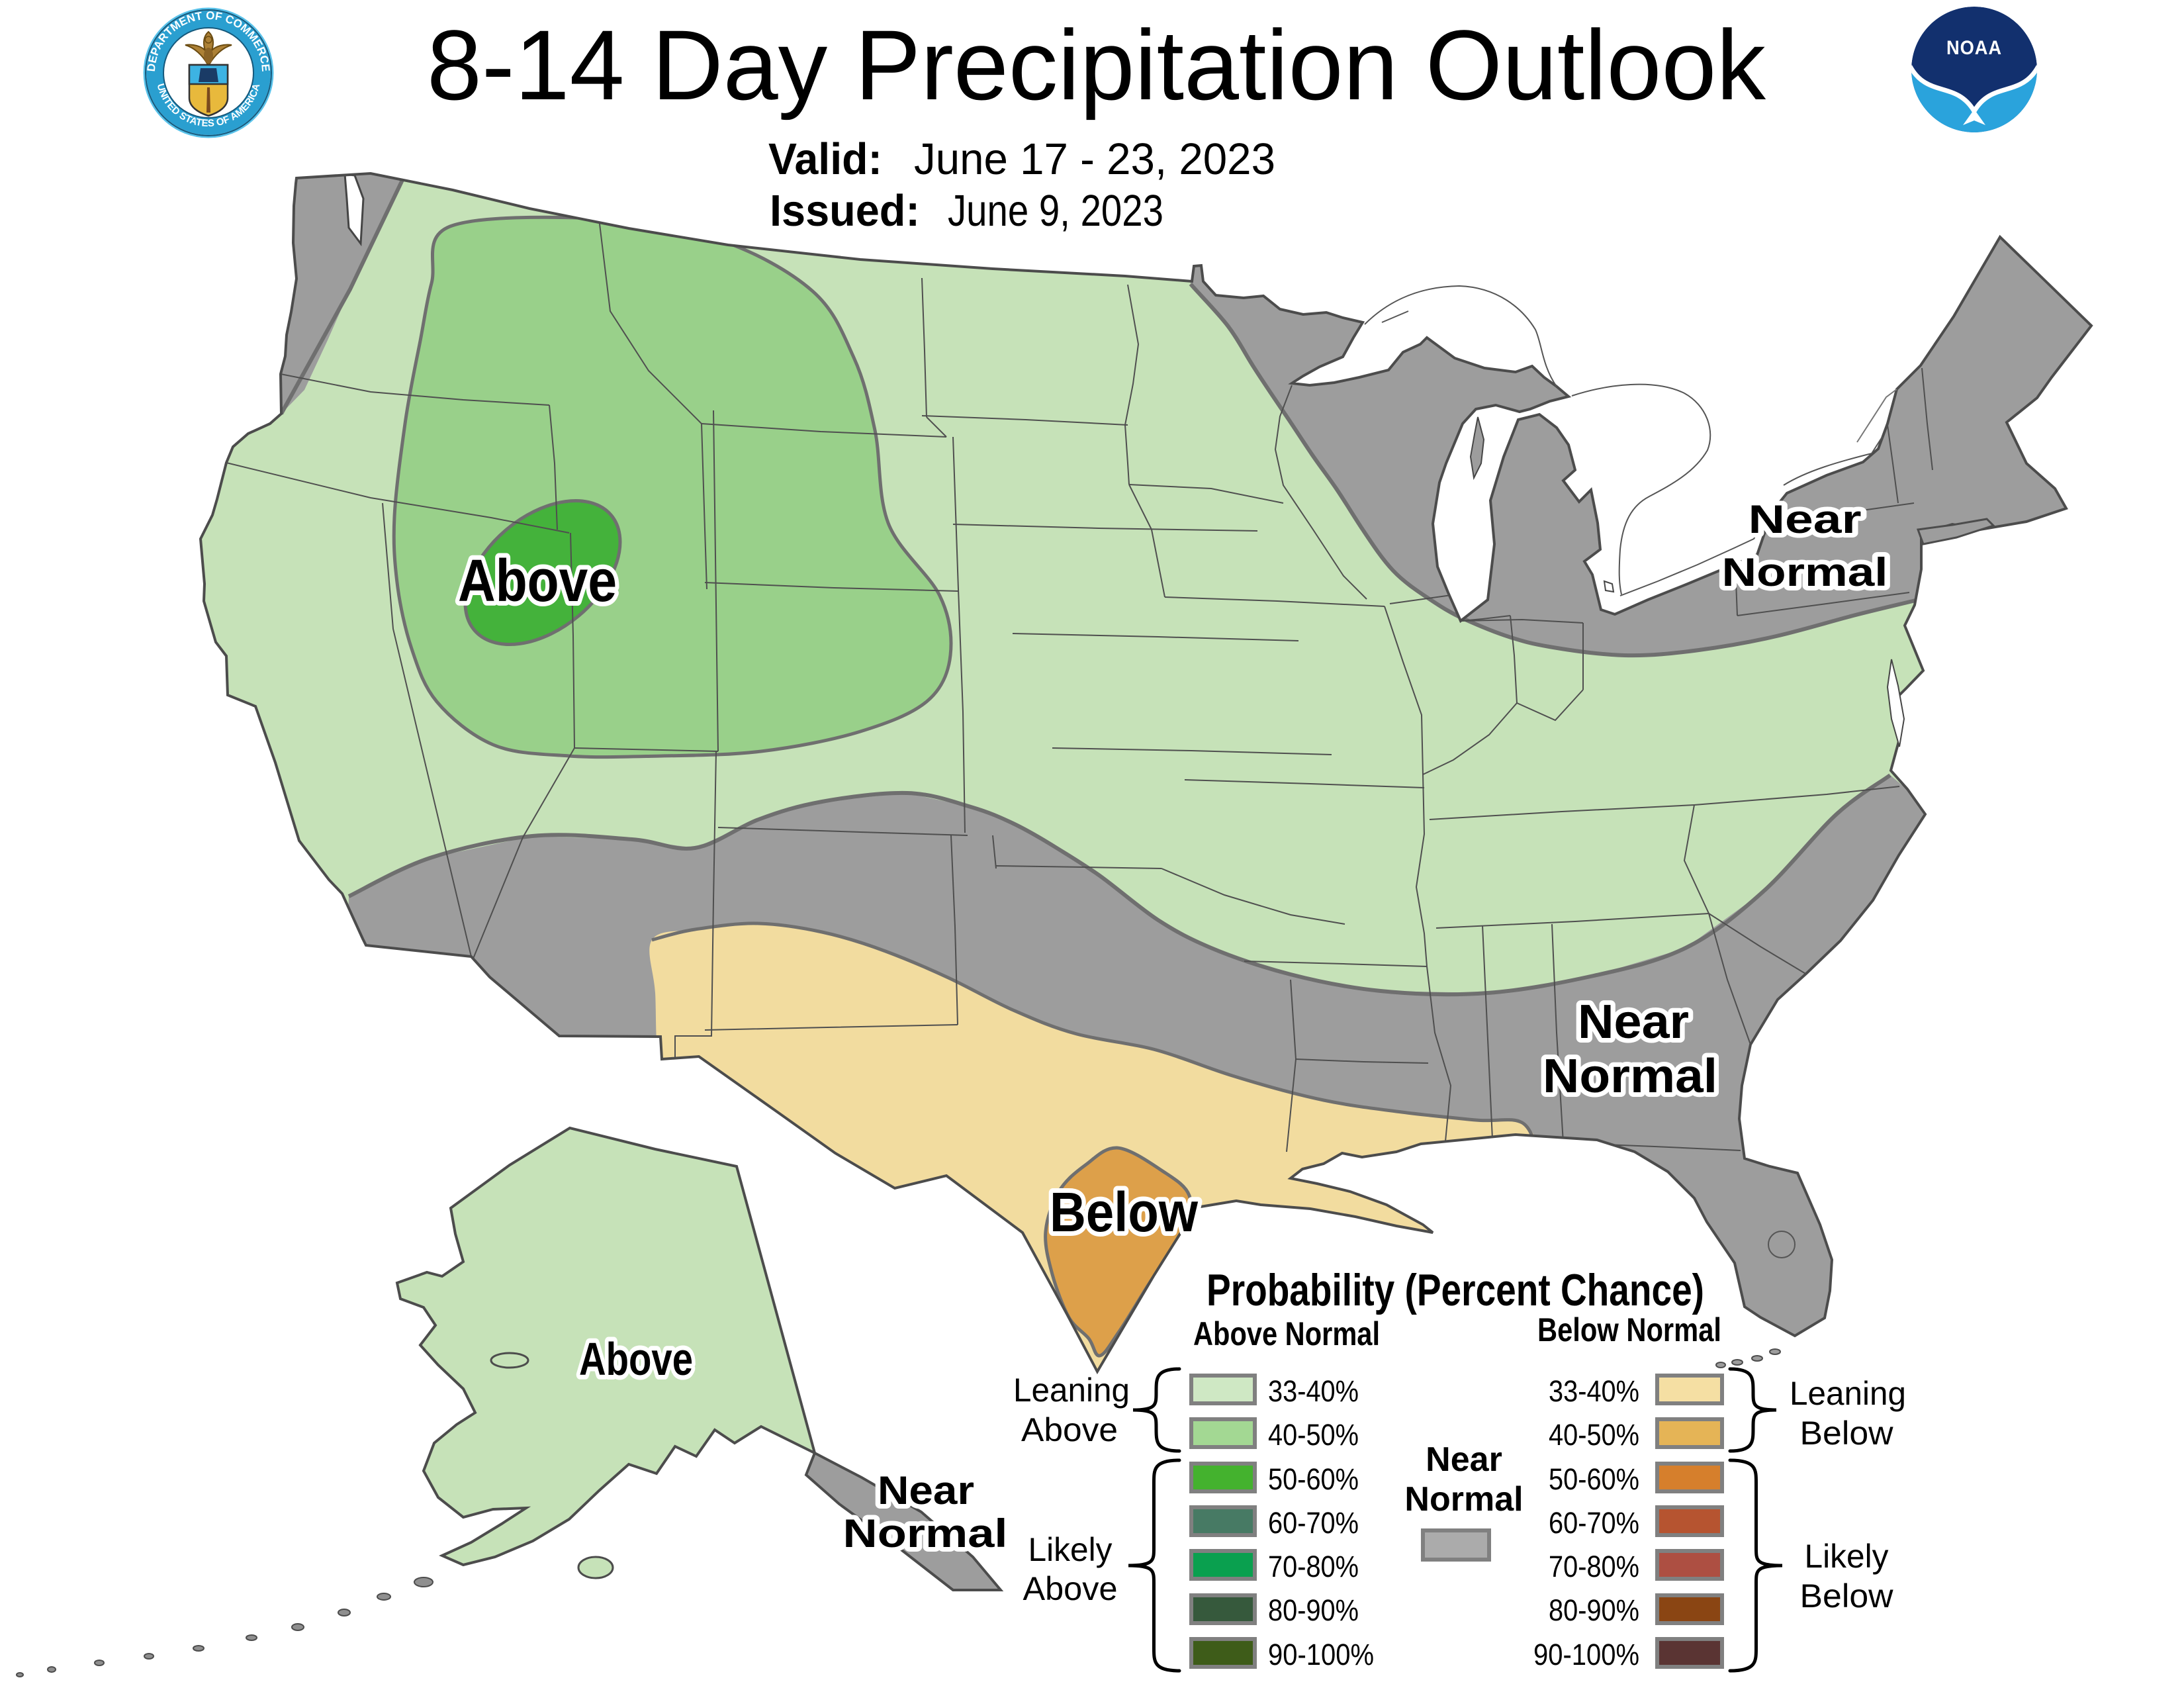  I want to click on svg-text: NOAA, so click(1974, 48).